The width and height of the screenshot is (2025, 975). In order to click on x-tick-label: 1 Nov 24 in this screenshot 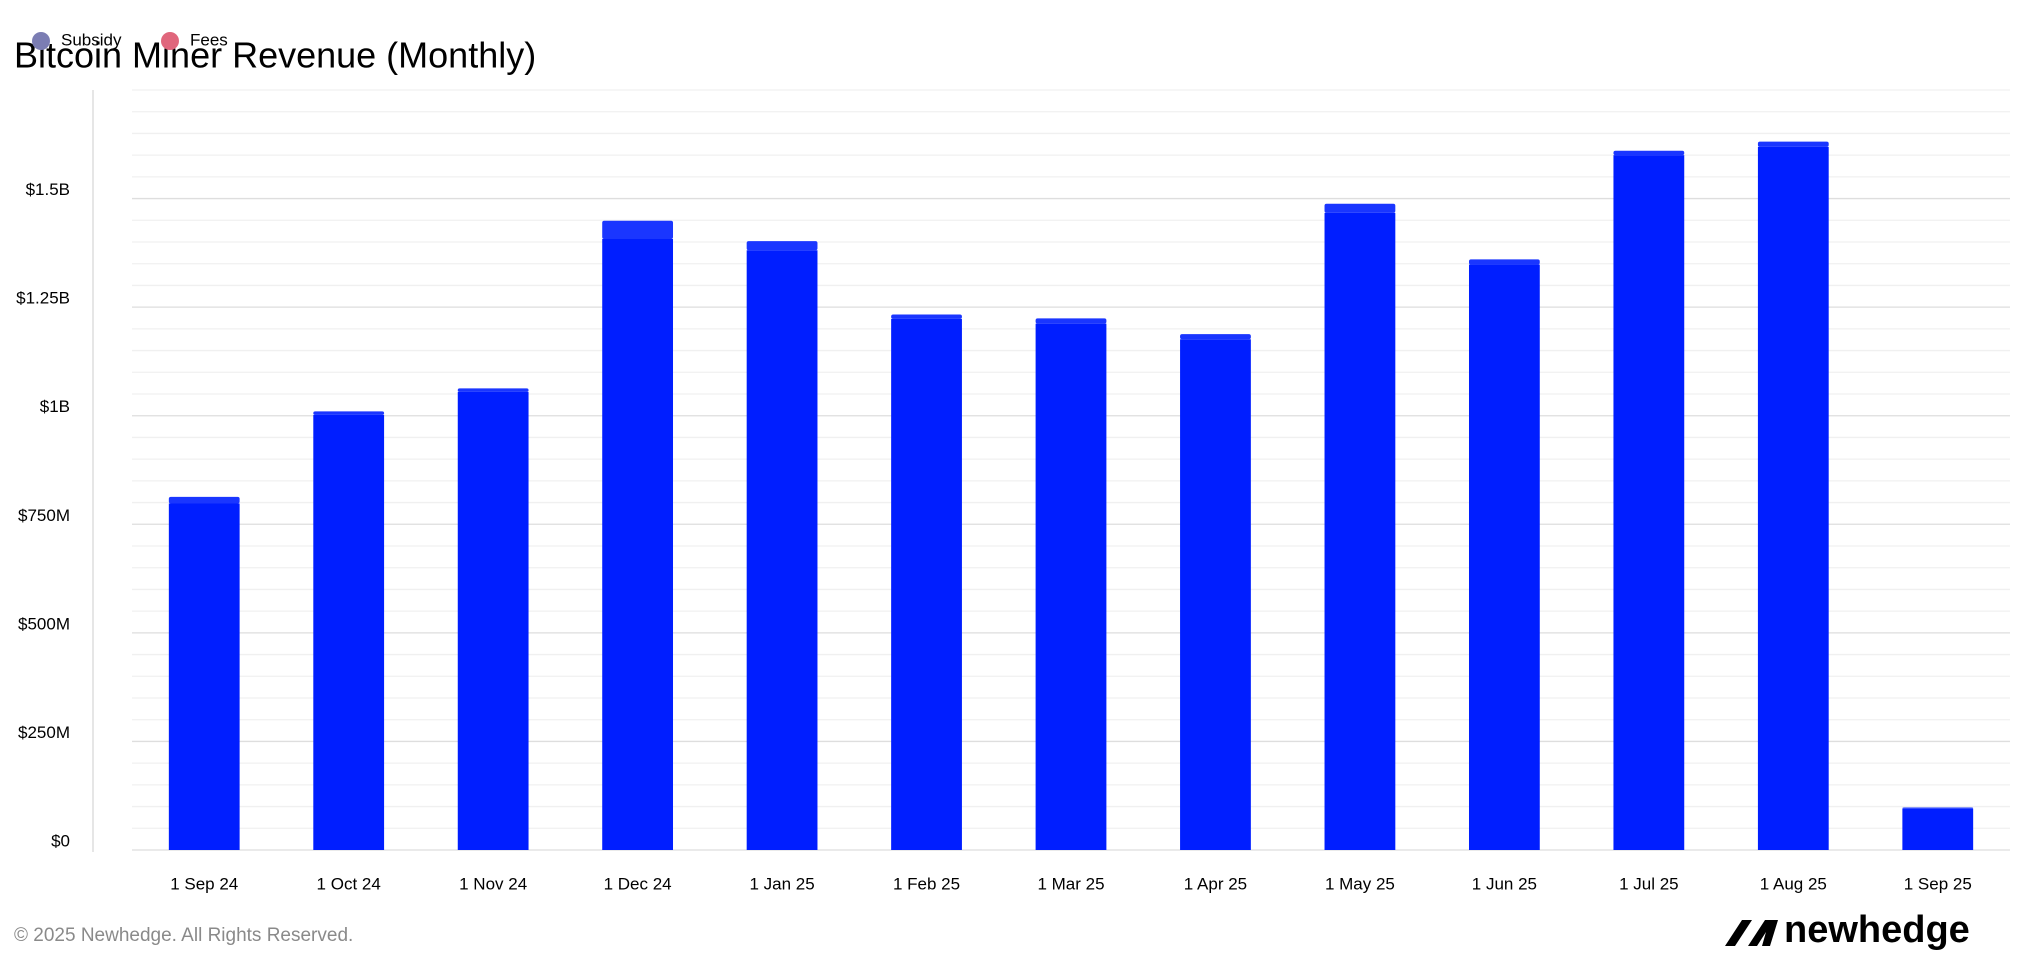, I will do `click(493, 883)`.